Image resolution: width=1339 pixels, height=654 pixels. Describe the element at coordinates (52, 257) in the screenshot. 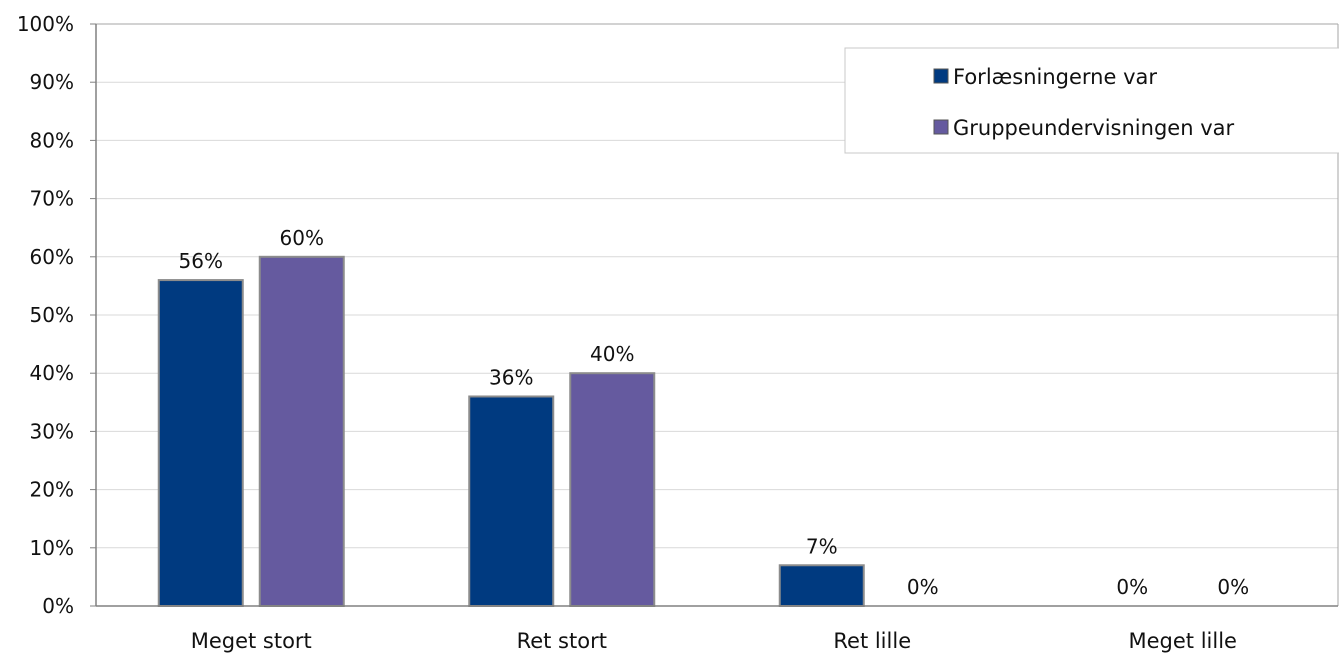

I see `y-tick-label: 60%` at that location.